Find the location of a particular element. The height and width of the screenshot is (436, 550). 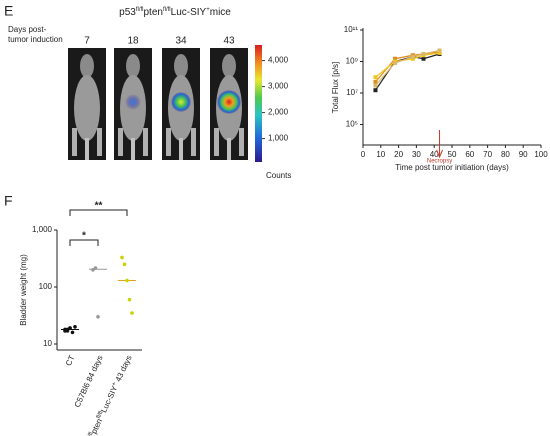

x-tick-label: p53fl/flptenfl/flLuc-SIY+ 43 days is located at coordinates (107, 395).